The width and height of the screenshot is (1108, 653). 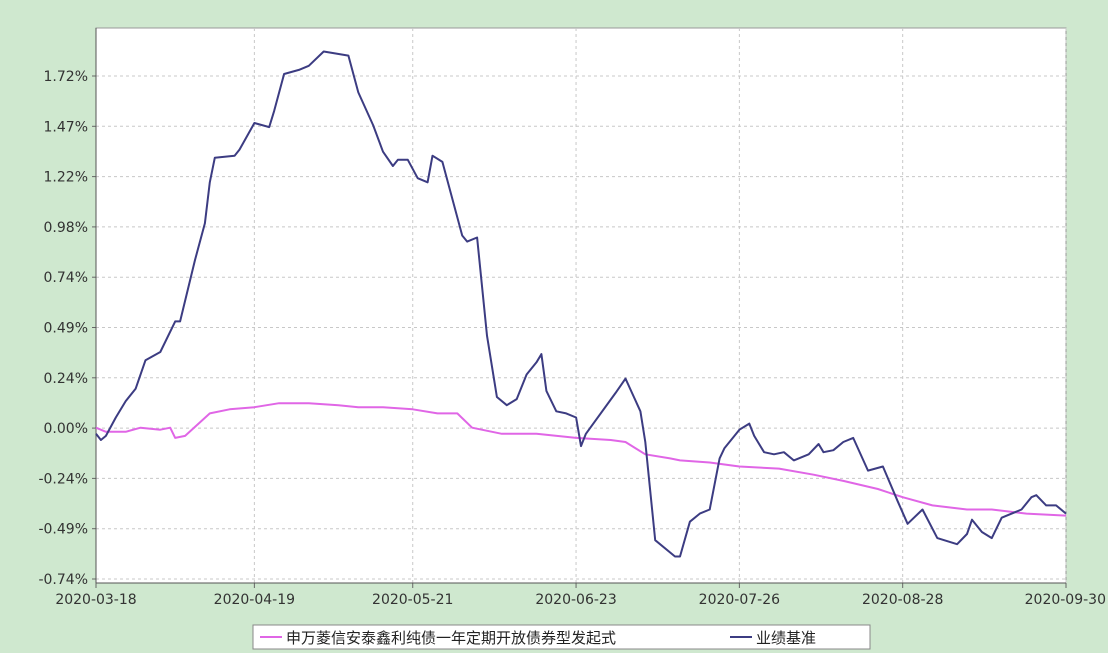 What do you see at coordinates (66, 178) in the screenshot?
I see `y-tick-label: 1.22%` at bounding box center [66, 178].